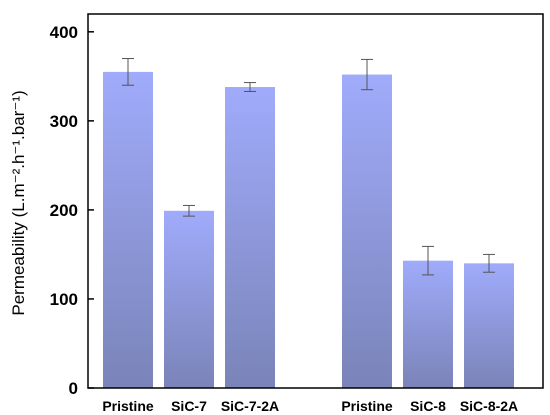 The height and width of the screenshot is (415, 550). I want to click on x-tick-label: SiC-7, so click(189, 406).